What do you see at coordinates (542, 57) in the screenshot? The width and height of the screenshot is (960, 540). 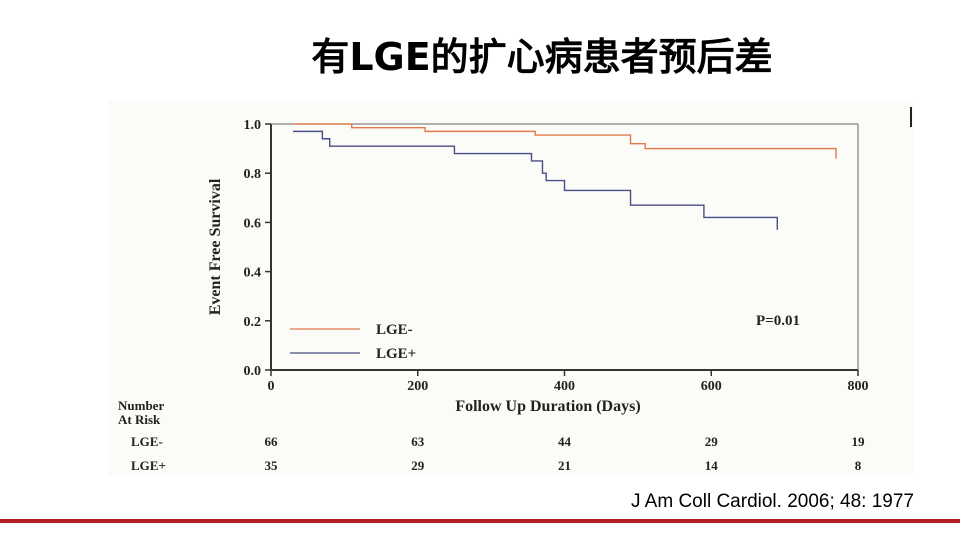 I see `slide-title: 有LGE的扩心病患者预后差` at bounding box center [542, 57].